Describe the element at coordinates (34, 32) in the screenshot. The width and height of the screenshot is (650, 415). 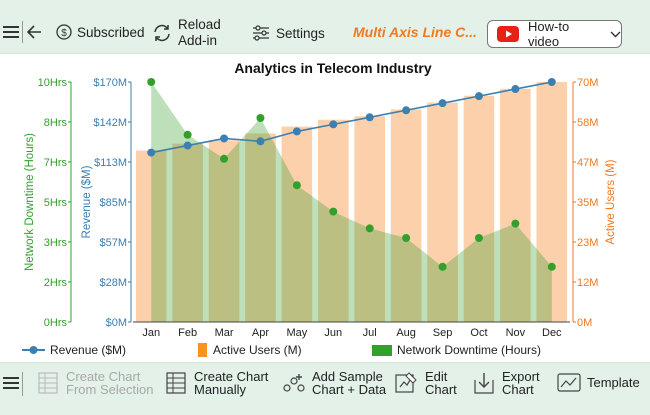
I see `back-arrow-icon` at that location.